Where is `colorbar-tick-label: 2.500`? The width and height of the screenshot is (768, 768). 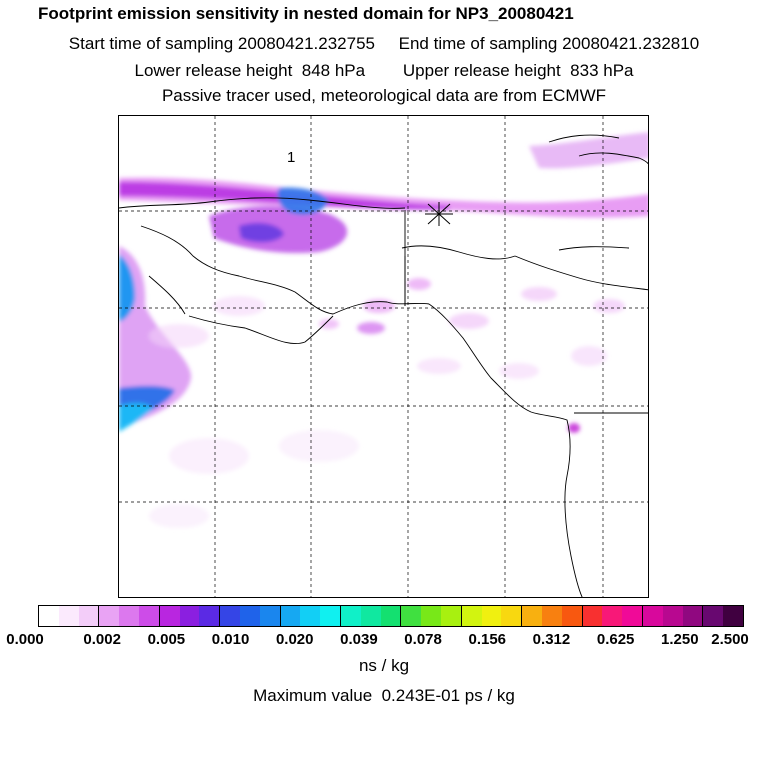
colorbar-tick-label: 2.500 is located at coordinates (730, 639).